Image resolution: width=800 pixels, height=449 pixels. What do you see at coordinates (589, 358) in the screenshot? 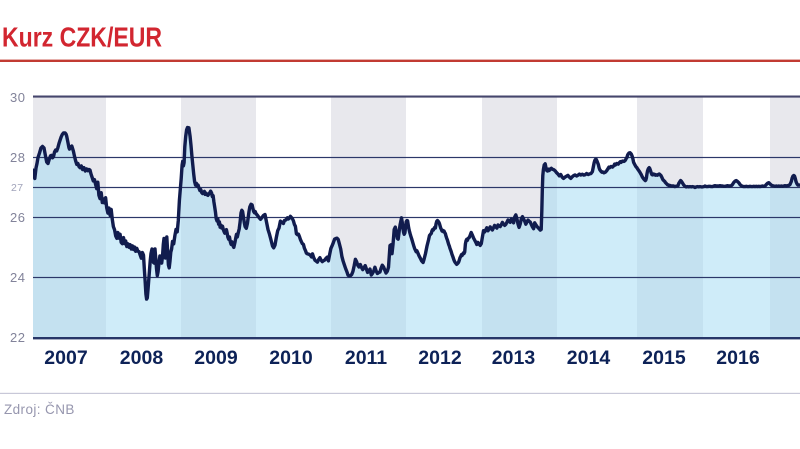
I see `svg-text: 2014` at bounding box center [589, 358].